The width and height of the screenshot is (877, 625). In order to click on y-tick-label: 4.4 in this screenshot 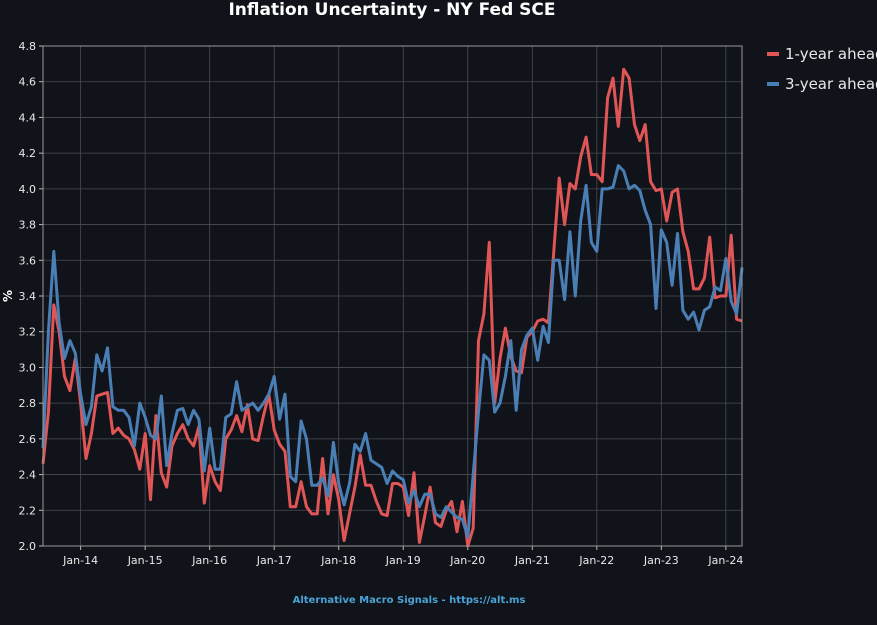, I will do `click(28, 117)`.